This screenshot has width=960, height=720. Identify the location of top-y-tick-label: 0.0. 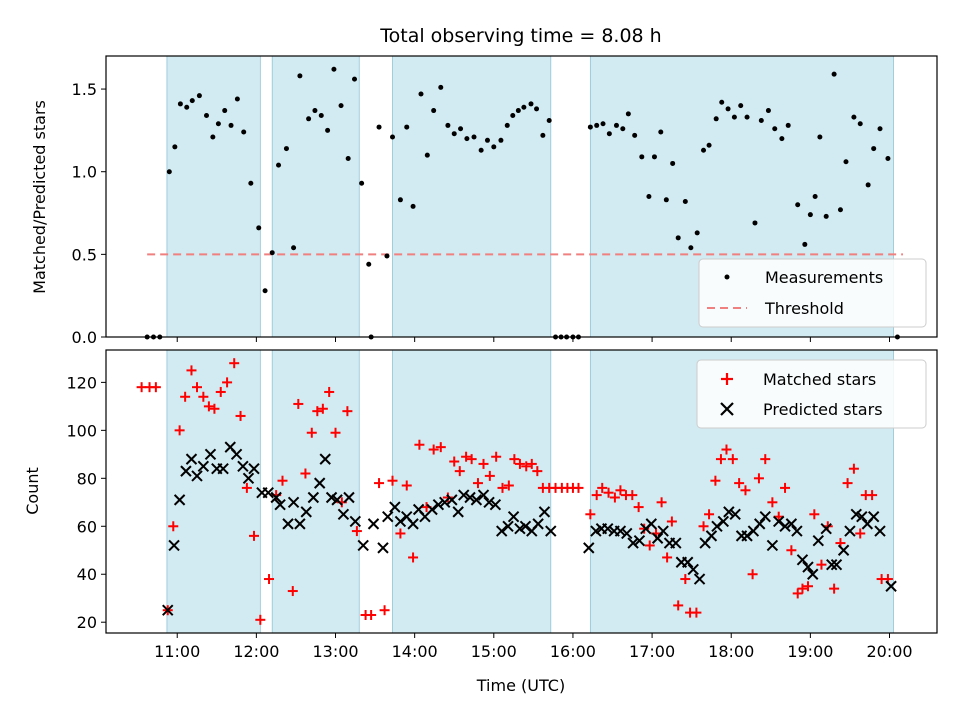
(84, 337).